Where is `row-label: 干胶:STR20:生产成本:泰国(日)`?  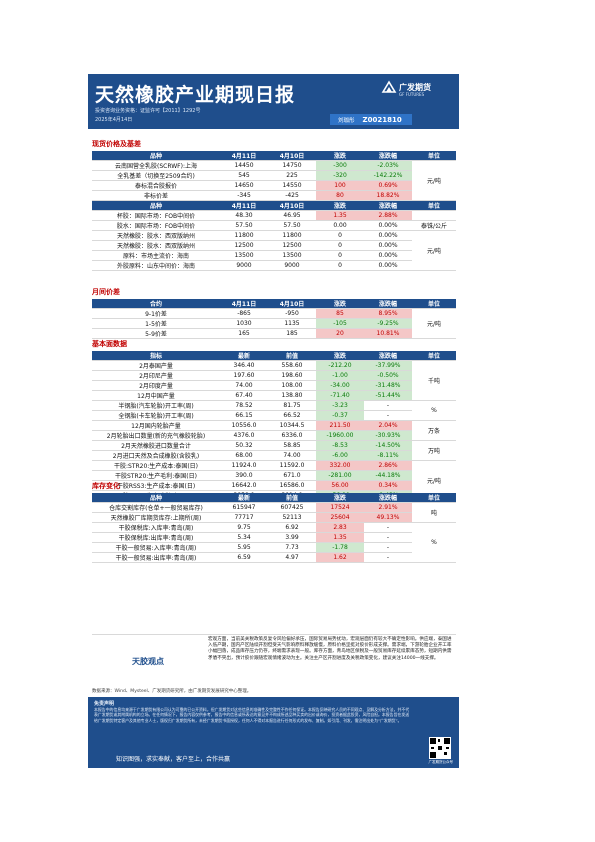
row-label: 干胶:STR20:生产成本:泰国(日) is located at coordinates (156, 465).